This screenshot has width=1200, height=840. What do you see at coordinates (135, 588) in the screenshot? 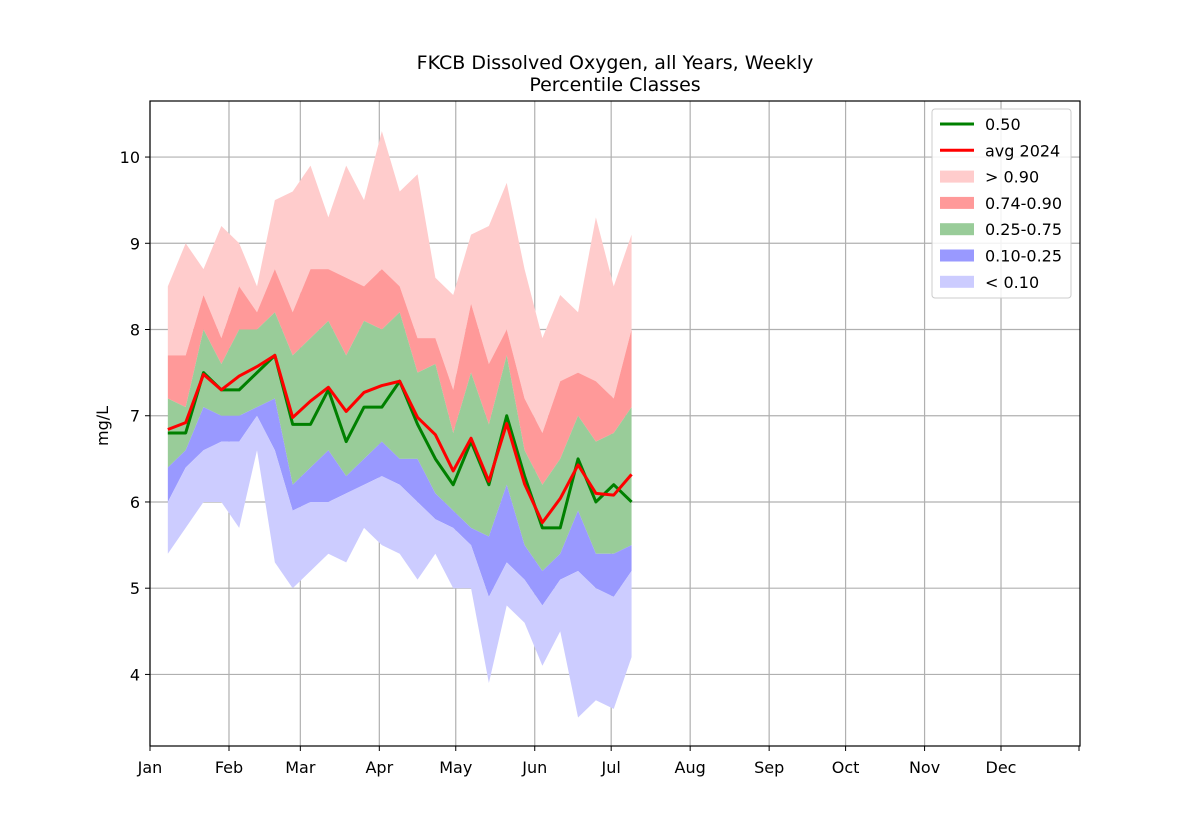
I see `y-tick-label: 5` at bounding box center [135, 588].